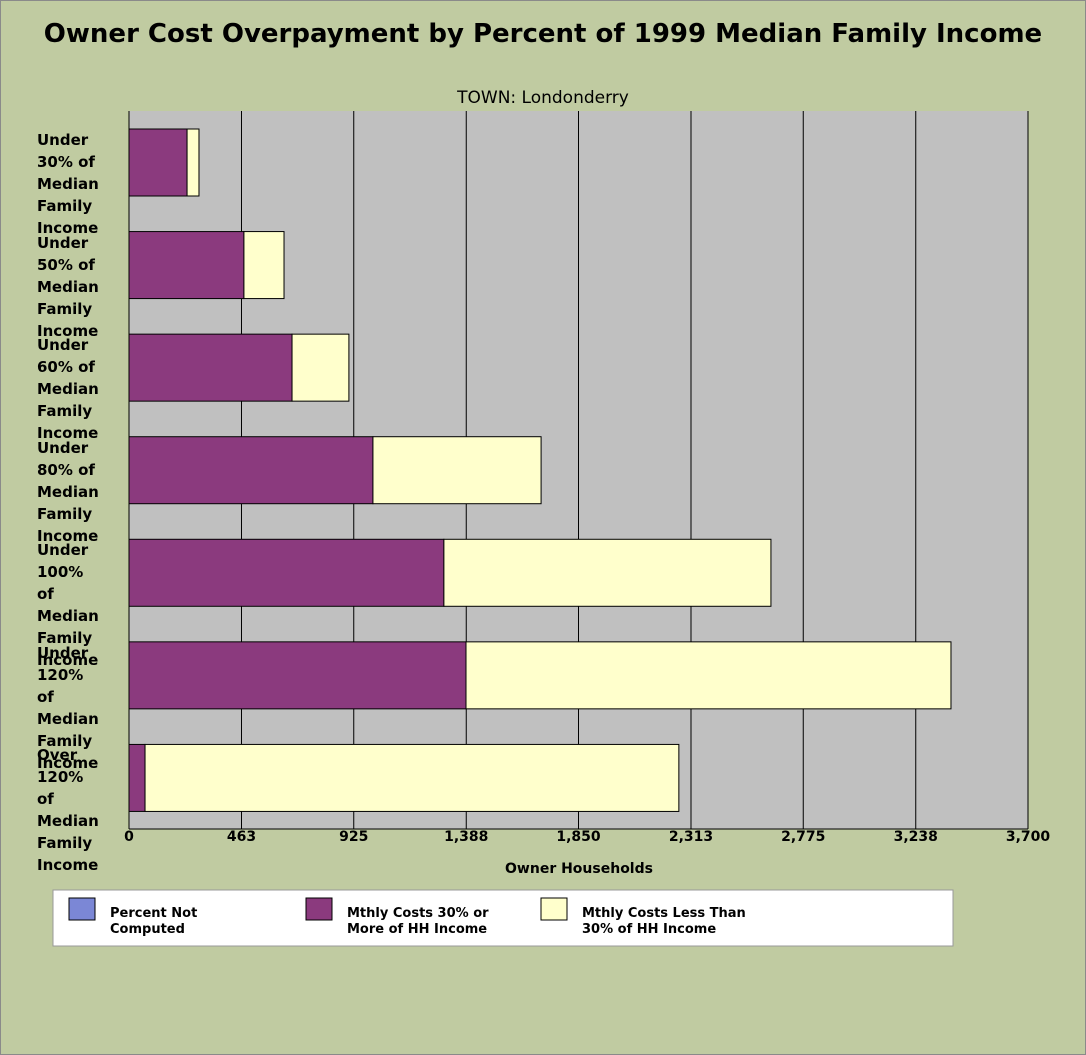  Describe the element at coordinates (691, 837) in the screenshot. I see `x-tick-label: 2,313` at that location.